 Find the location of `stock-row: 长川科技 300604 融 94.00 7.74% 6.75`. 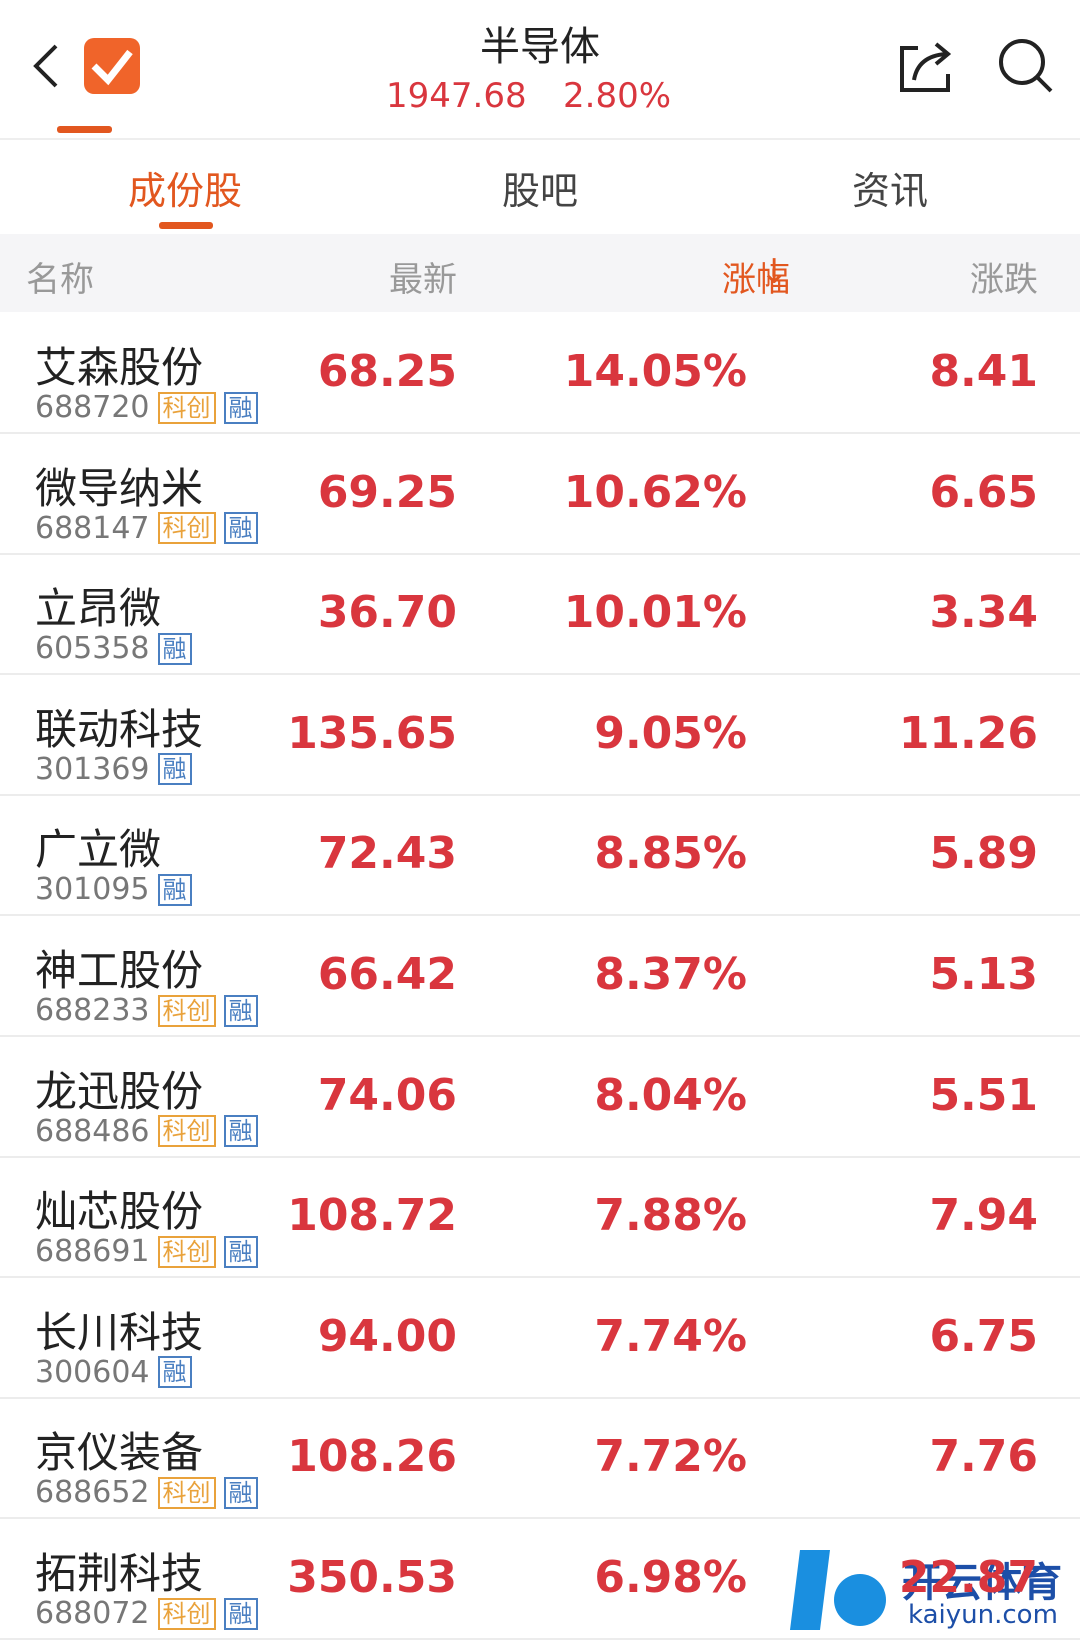

stock-row: 长川科技 300604 融 94.00 7.74% 6.75 is located at coordinates (540, 1338).